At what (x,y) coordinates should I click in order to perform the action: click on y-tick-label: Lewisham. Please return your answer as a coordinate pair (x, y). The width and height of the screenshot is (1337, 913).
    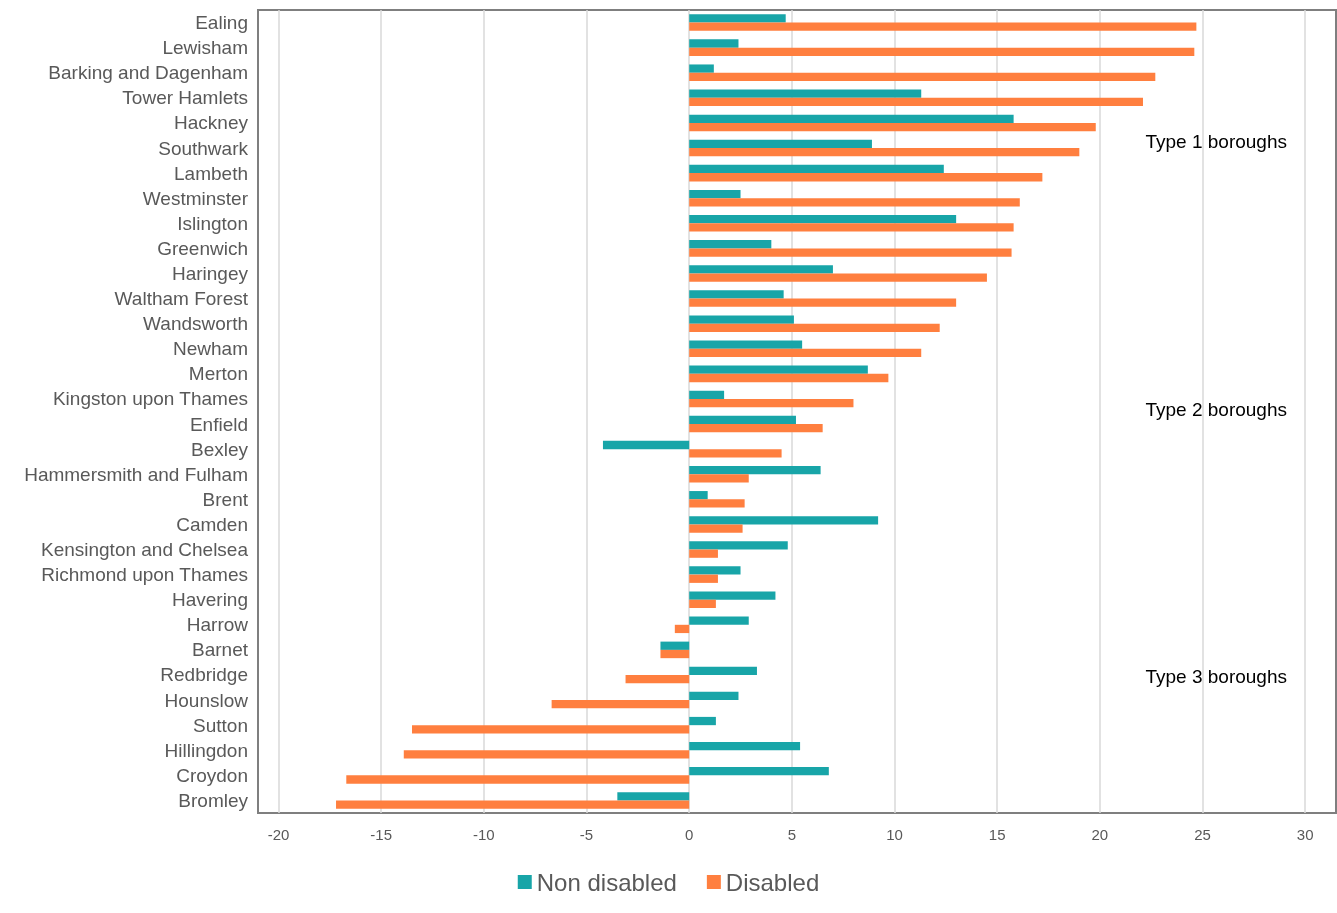
    Looking at the image, I should click on (205, 48).